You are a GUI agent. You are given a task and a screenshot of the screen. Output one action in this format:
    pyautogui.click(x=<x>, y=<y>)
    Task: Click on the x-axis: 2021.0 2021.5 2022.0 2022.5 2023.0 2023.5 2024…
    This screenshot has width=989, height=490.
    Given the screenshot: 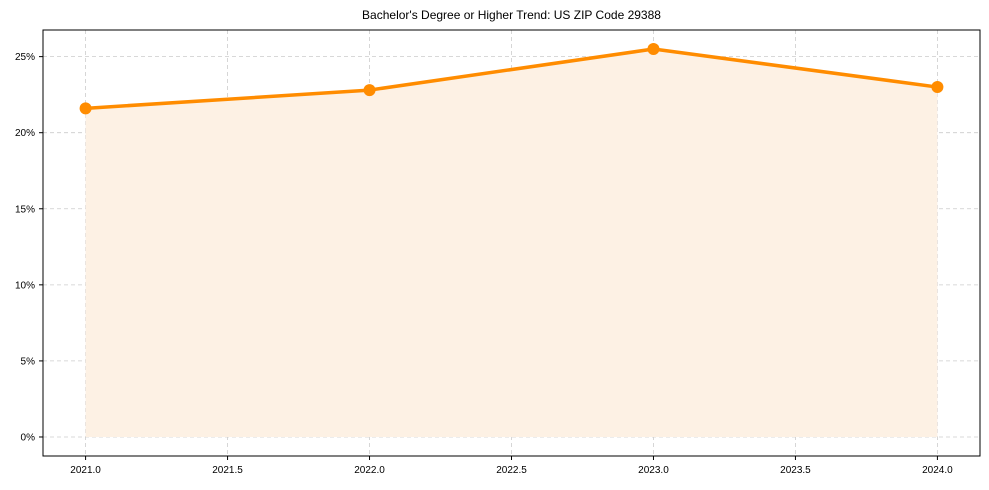 What is the action you would take?
    pyautogui.click(x=511, y=466)
    